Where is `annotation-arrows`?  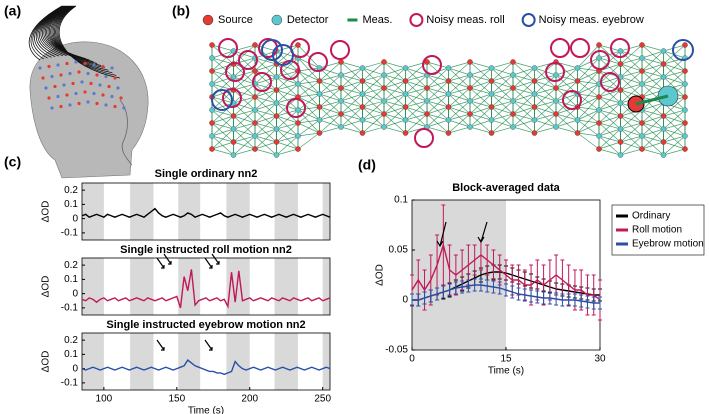
annotation-arrows is located at coordinates (322, 286).